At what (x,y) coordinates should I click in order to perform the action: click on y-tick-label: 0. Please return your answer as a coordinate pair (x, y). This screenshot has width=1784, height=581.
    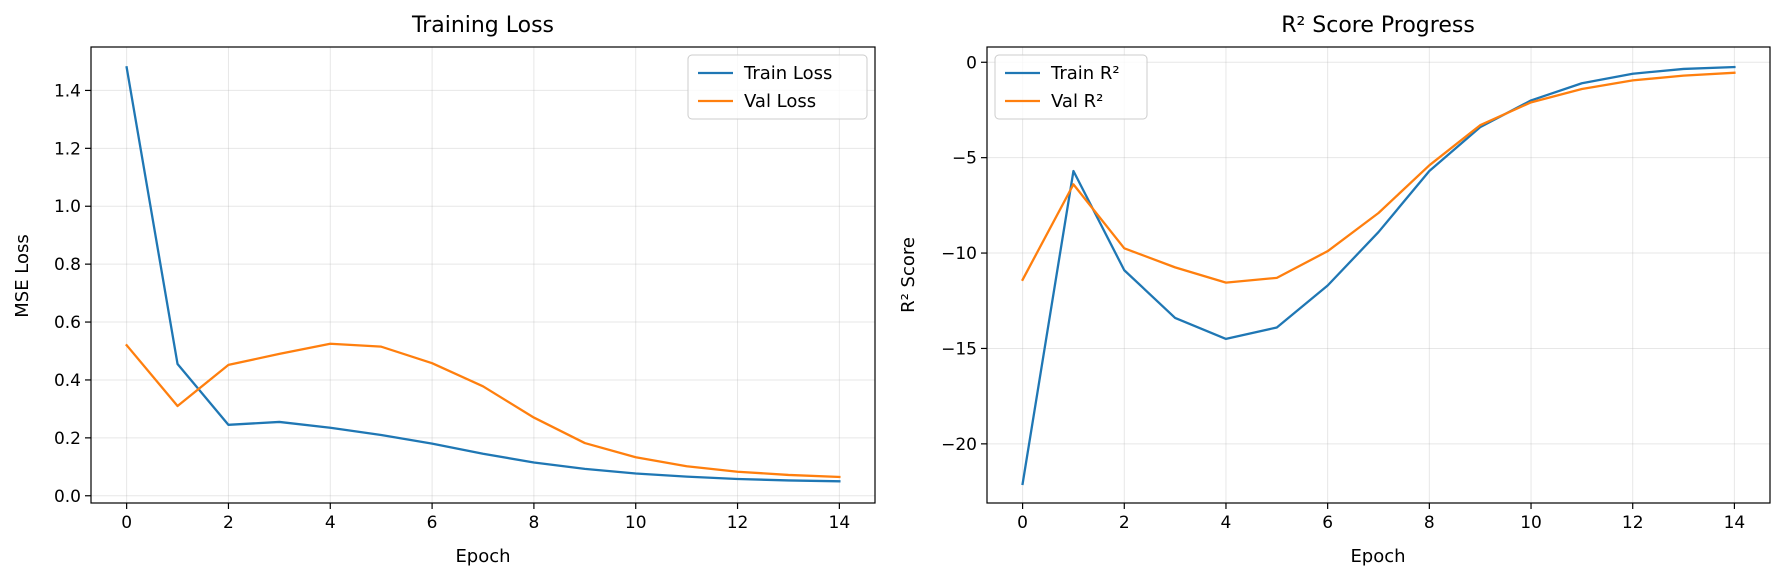
    Looking at the image, I should click on (971, 63).